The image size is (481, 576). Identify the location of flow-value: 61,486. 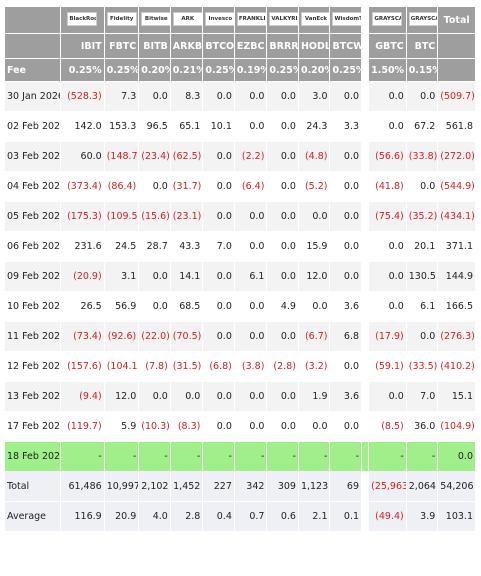
(82, 486).